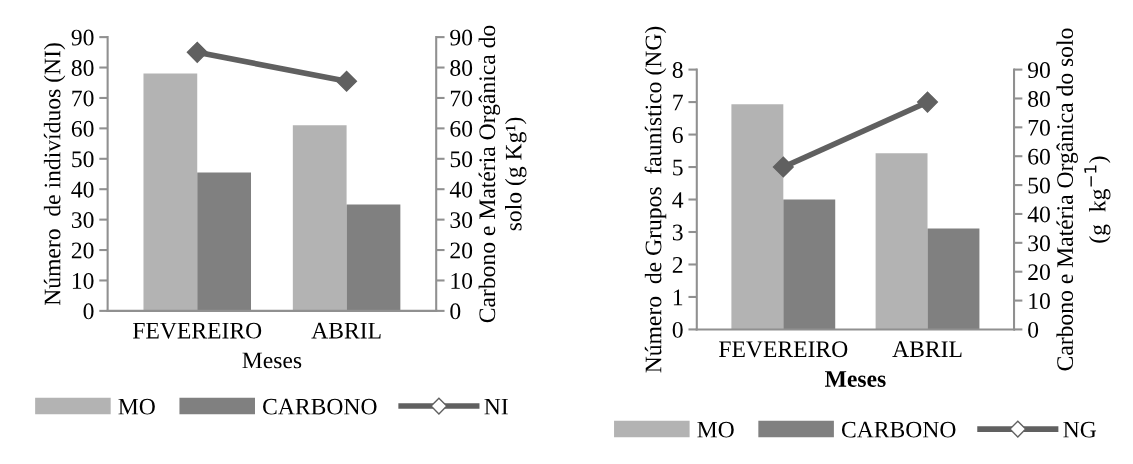  What do you see at coordinates (678, 297) in the screenshot?
I see `y-tick-label: 1` at bounding box center [678, 297].